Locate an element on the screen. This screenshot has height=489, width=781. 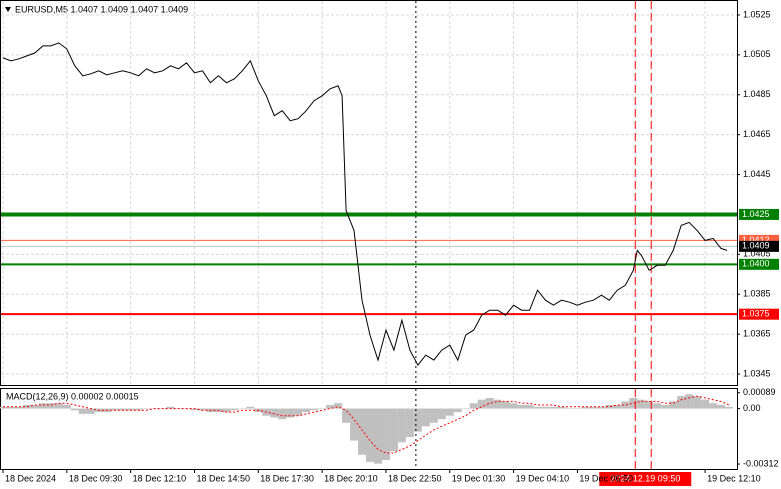
cursor-label: 2024.12.19 09:50 is located at coordinates (645, 478).